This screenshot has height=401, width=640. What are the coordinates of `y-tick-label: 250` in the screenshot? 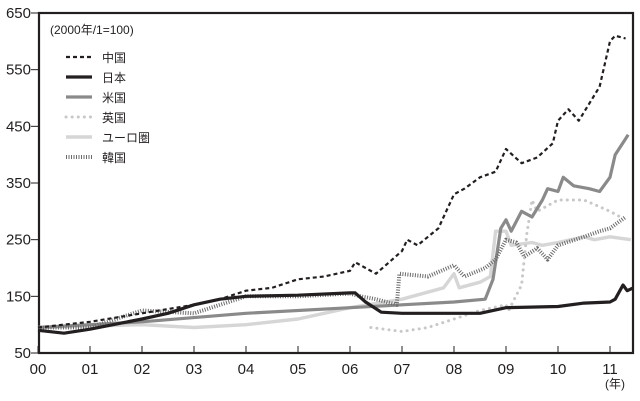 It's located at (18, 240).